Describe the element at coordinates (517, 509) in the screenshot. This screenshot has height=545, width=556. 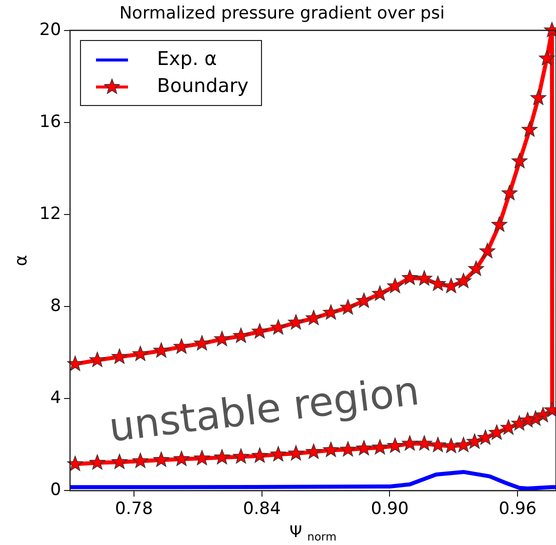
I see `x-tick-label: 0.96` at that location.